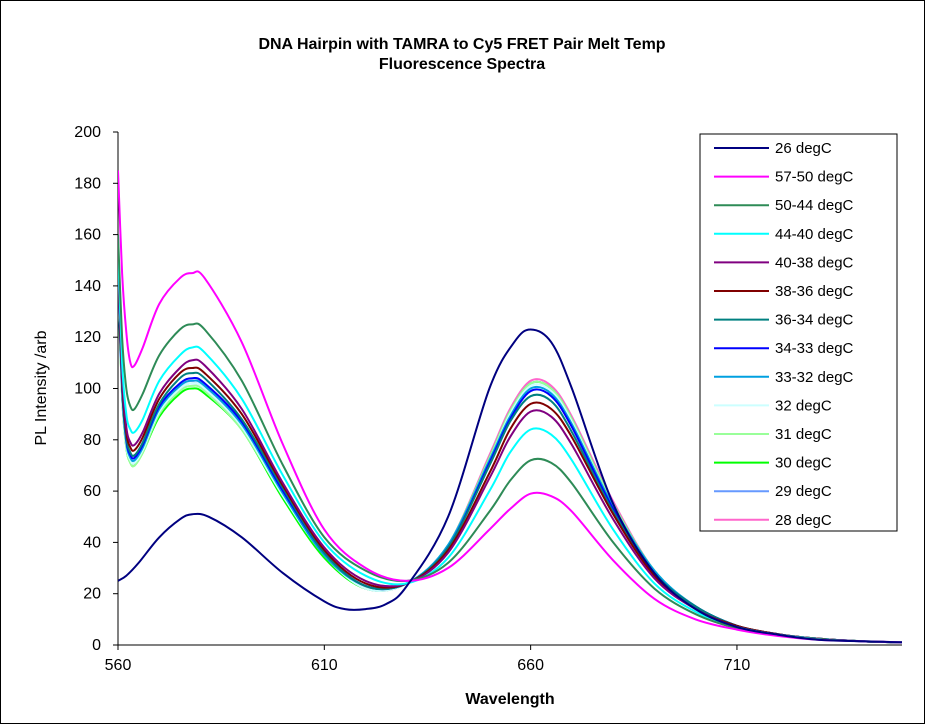 This screenshot has width=925, height=724. What do you see at coordinates (803, 491) in the screenshot?
I see `legend-label: 29 degC` at bounding box center [803, 491].